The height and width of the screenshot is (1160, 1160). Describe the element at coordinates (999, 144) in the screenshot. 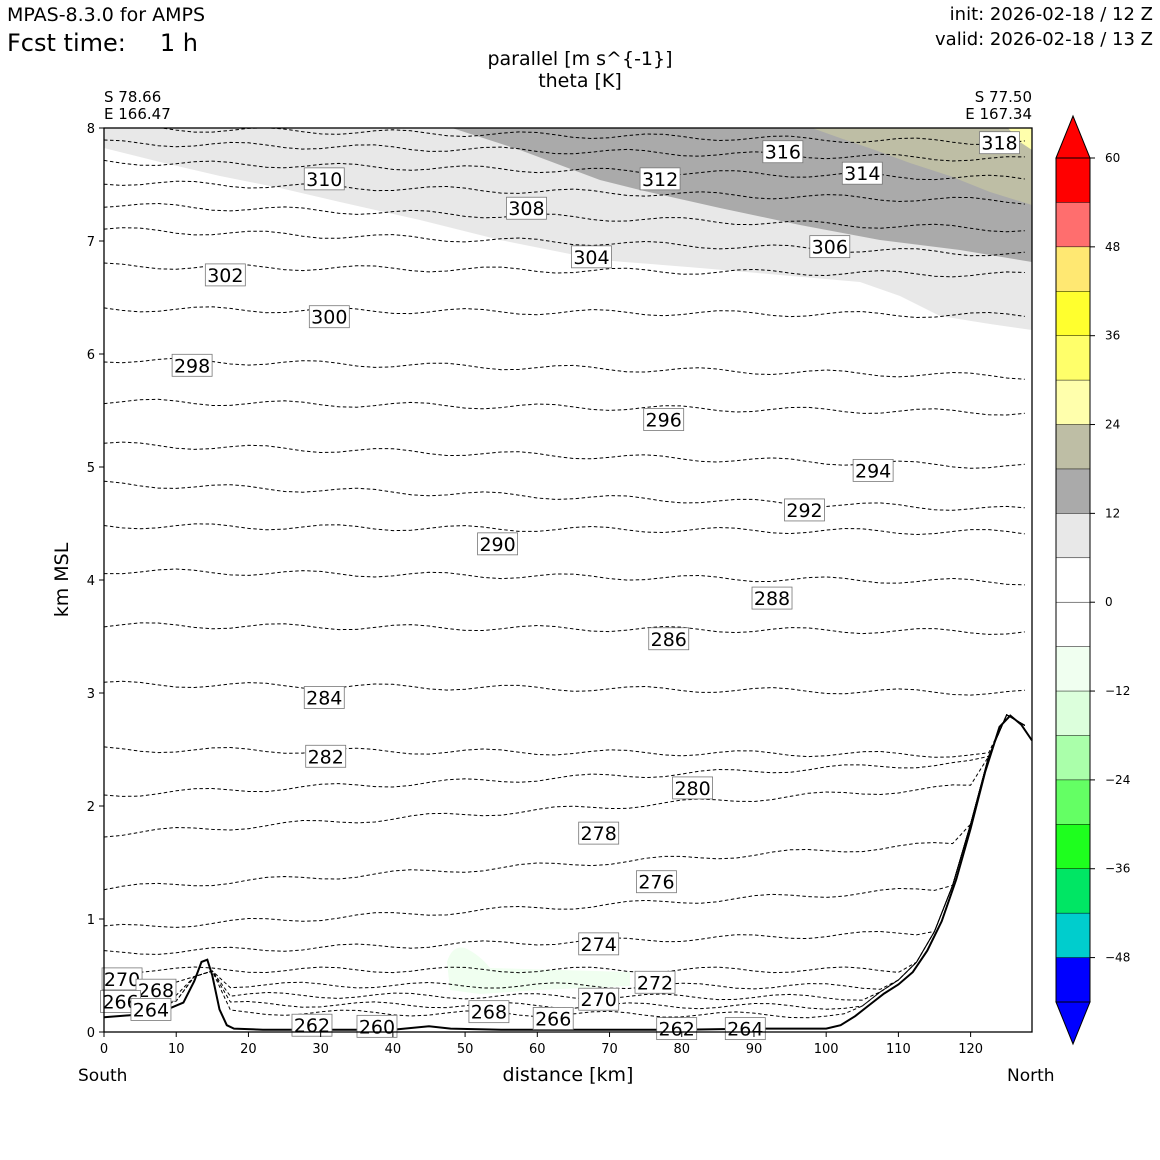

I see `contour-label: 318` at that location.